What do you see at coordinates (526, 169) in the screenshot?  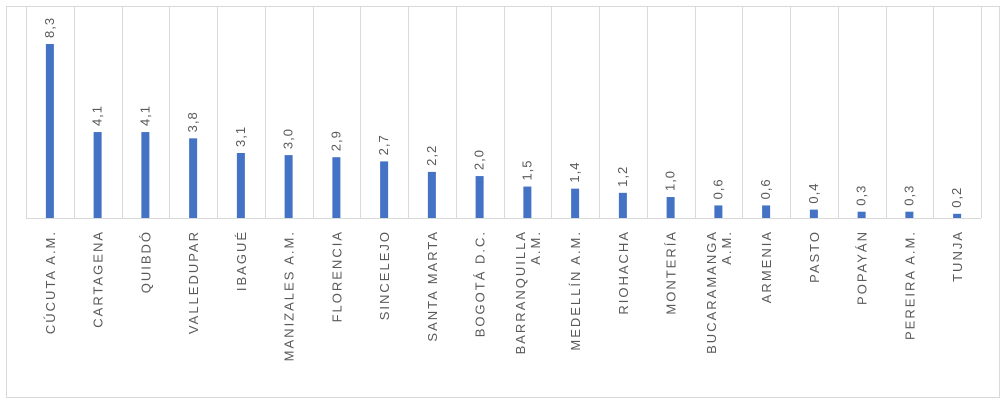 I see `value-label: 1,5` at bounding box center [526, 169].